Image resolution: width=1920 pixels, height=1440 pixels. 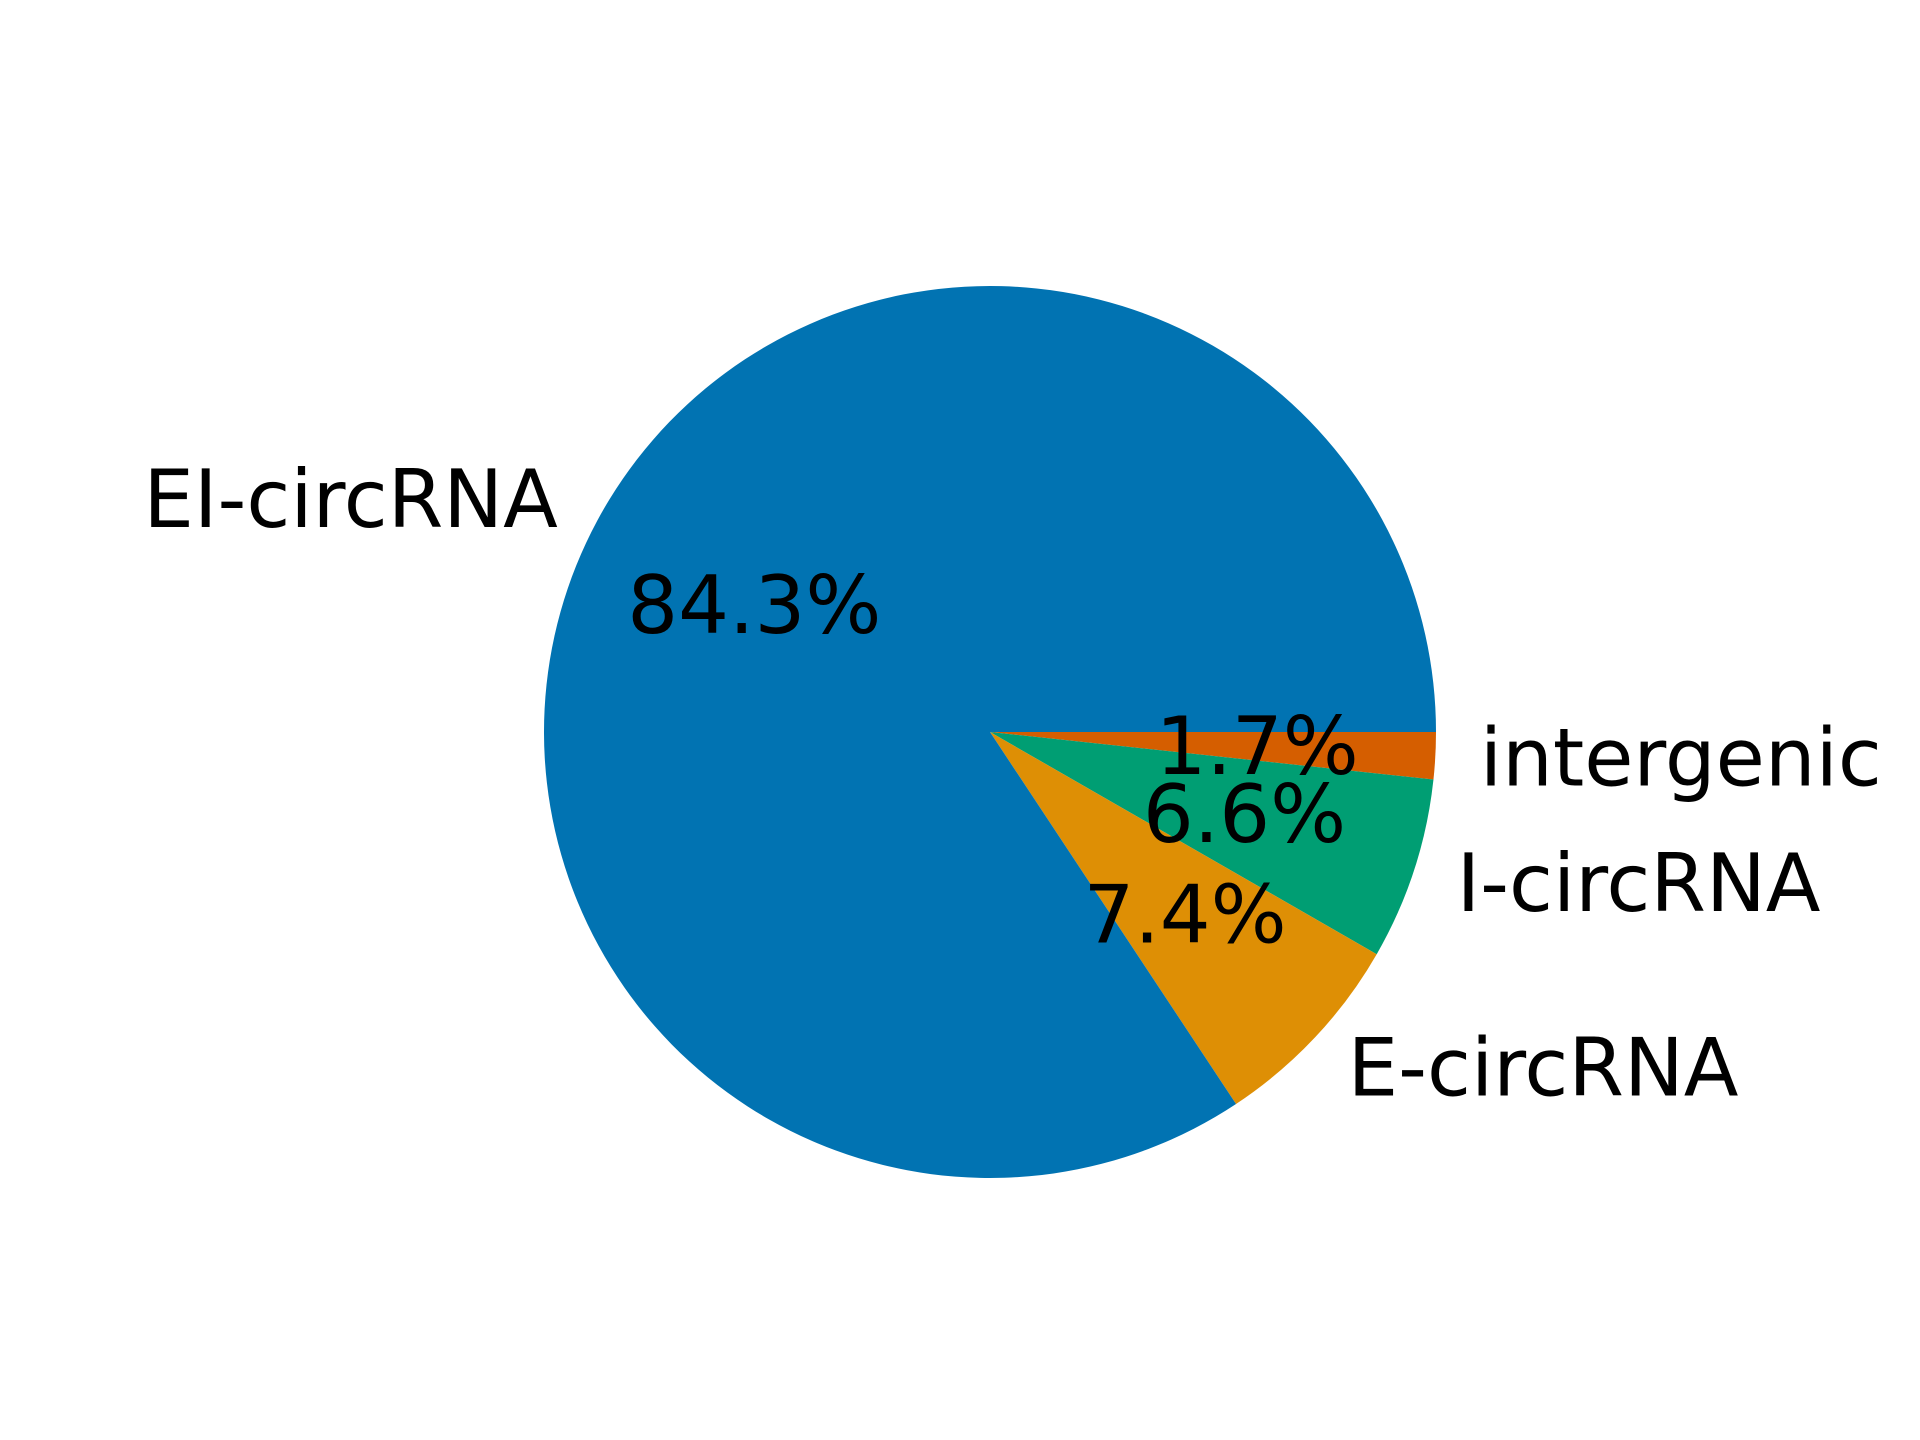 I want to click on slice-label-ei-circrna: EI-circRNA, so click(x=350, y=499).